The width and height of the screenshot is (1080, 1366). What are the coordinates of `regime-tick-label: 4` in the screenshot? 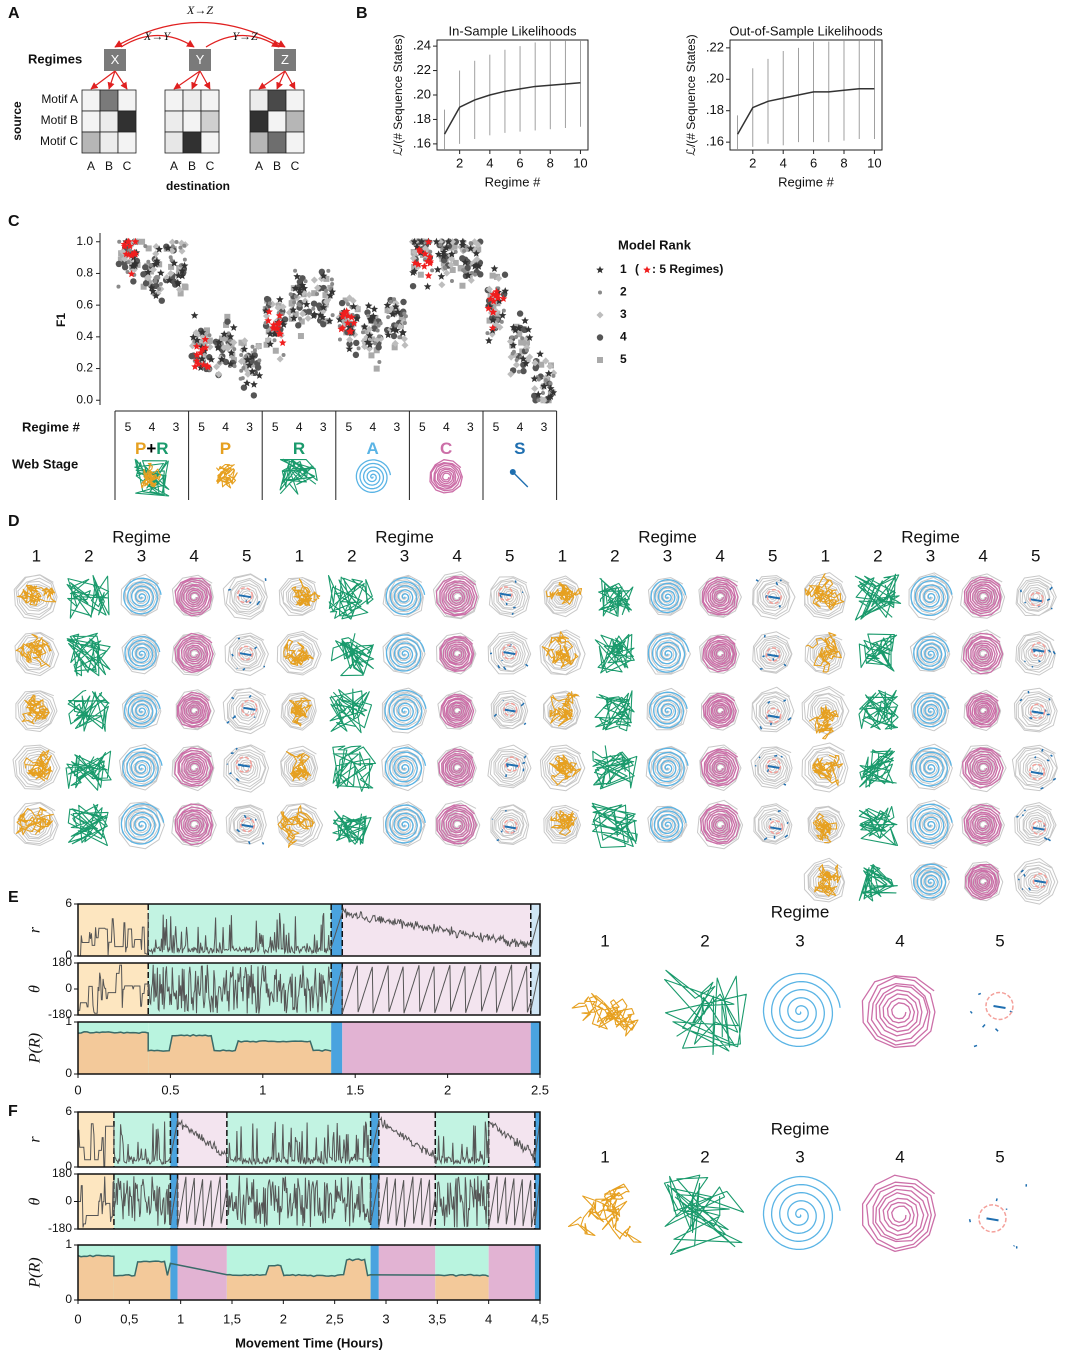 It's located at (152, 427).